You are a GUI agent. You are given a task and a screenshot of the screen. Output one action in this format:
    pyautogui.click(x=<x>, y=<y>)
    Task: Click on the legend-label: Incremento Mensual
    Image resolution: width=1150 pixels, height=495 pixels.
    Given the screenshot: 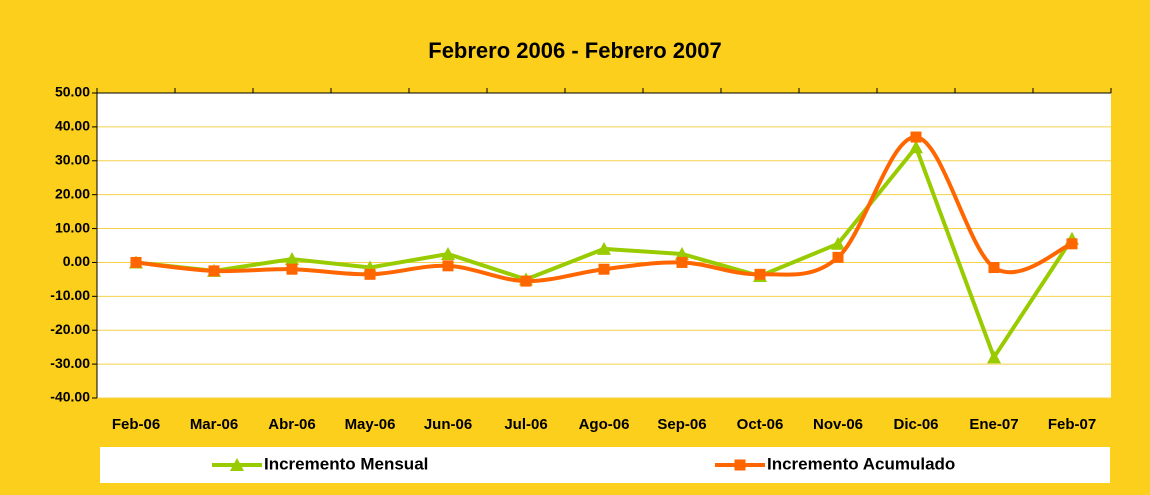 What is the action you would take?
    pyautogui.click(x=346, y=463)
    